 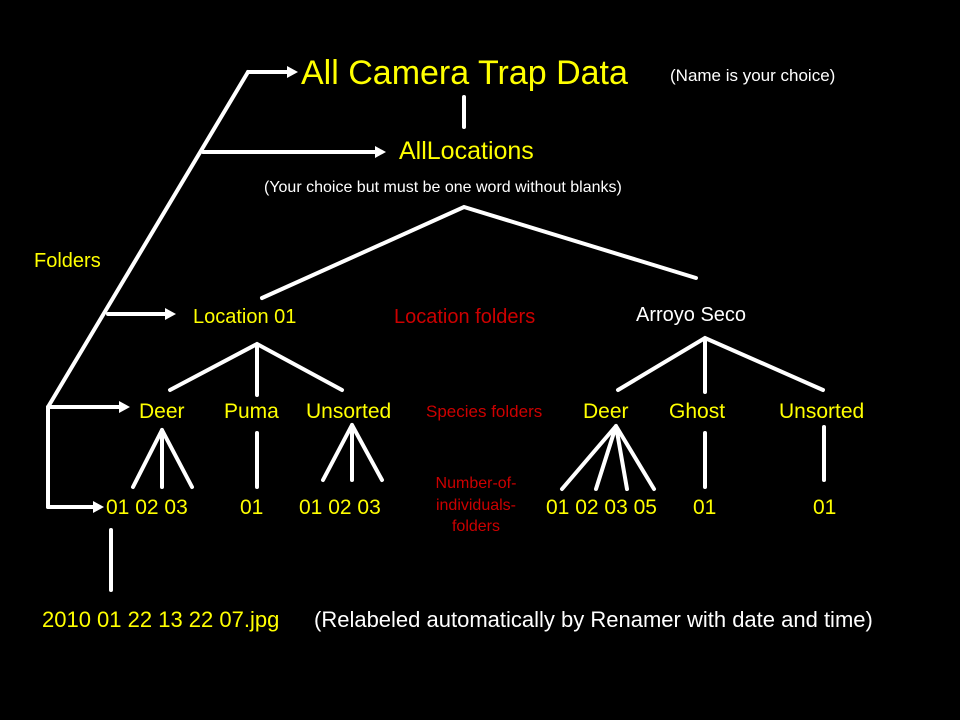 I want to click on species-deer-1: Deer, so click(x=162, y=411).